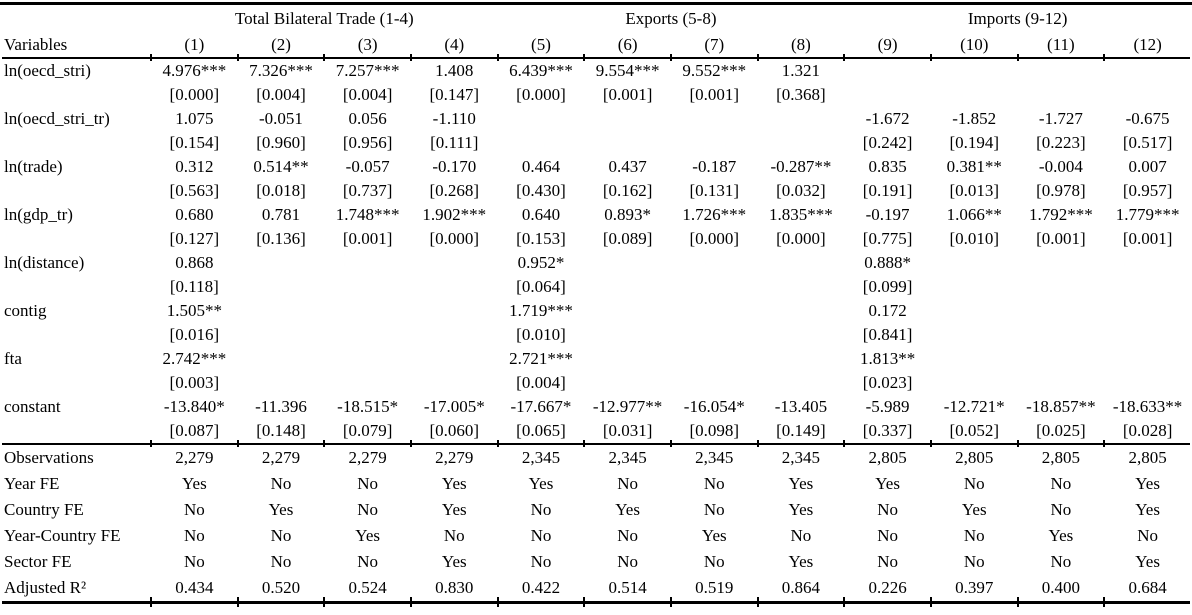 The image size is (1192, 615). What do you see at coordinates (57, 118) in the screenshot?
I see `variable-name: ln(oecd_stri_tr)` at bounding box center [57, 118].